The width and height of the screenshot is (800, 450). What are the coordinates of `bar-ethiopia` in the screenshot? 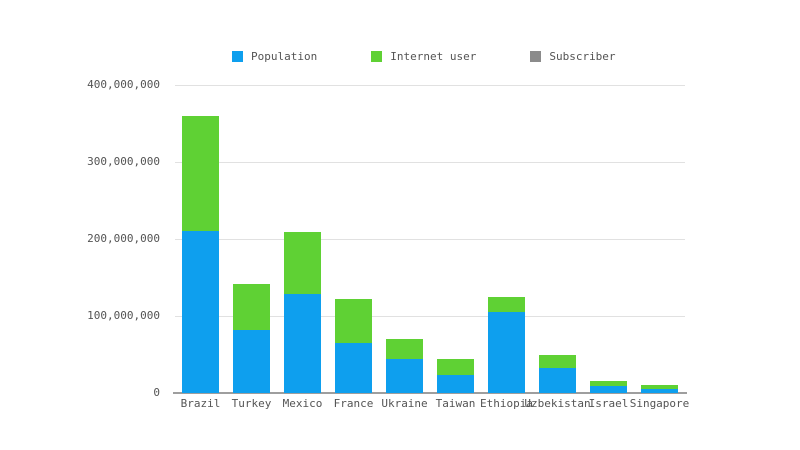 It's located at (506, 344).